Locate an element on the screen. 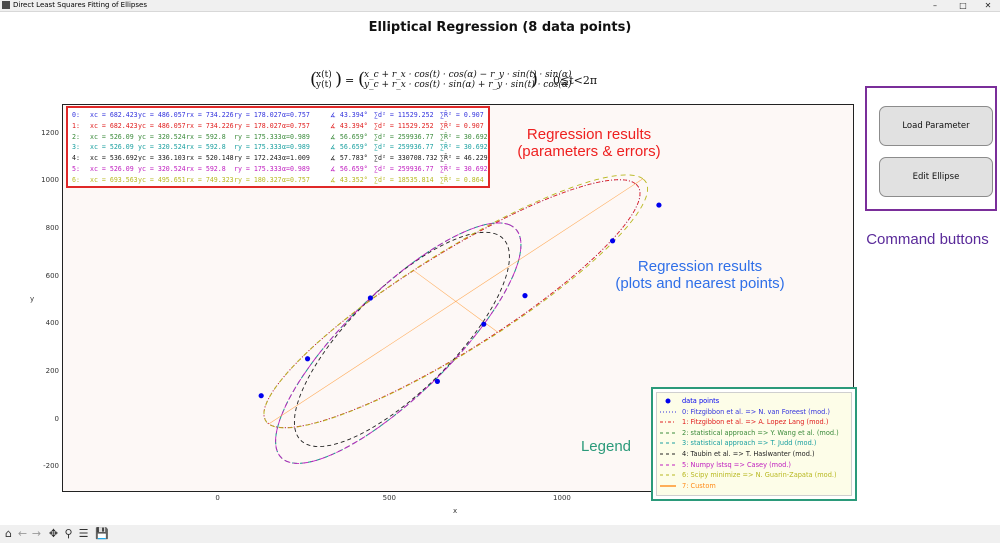  result-xc: xc = 526.09 is located at coordinates (112, 169).